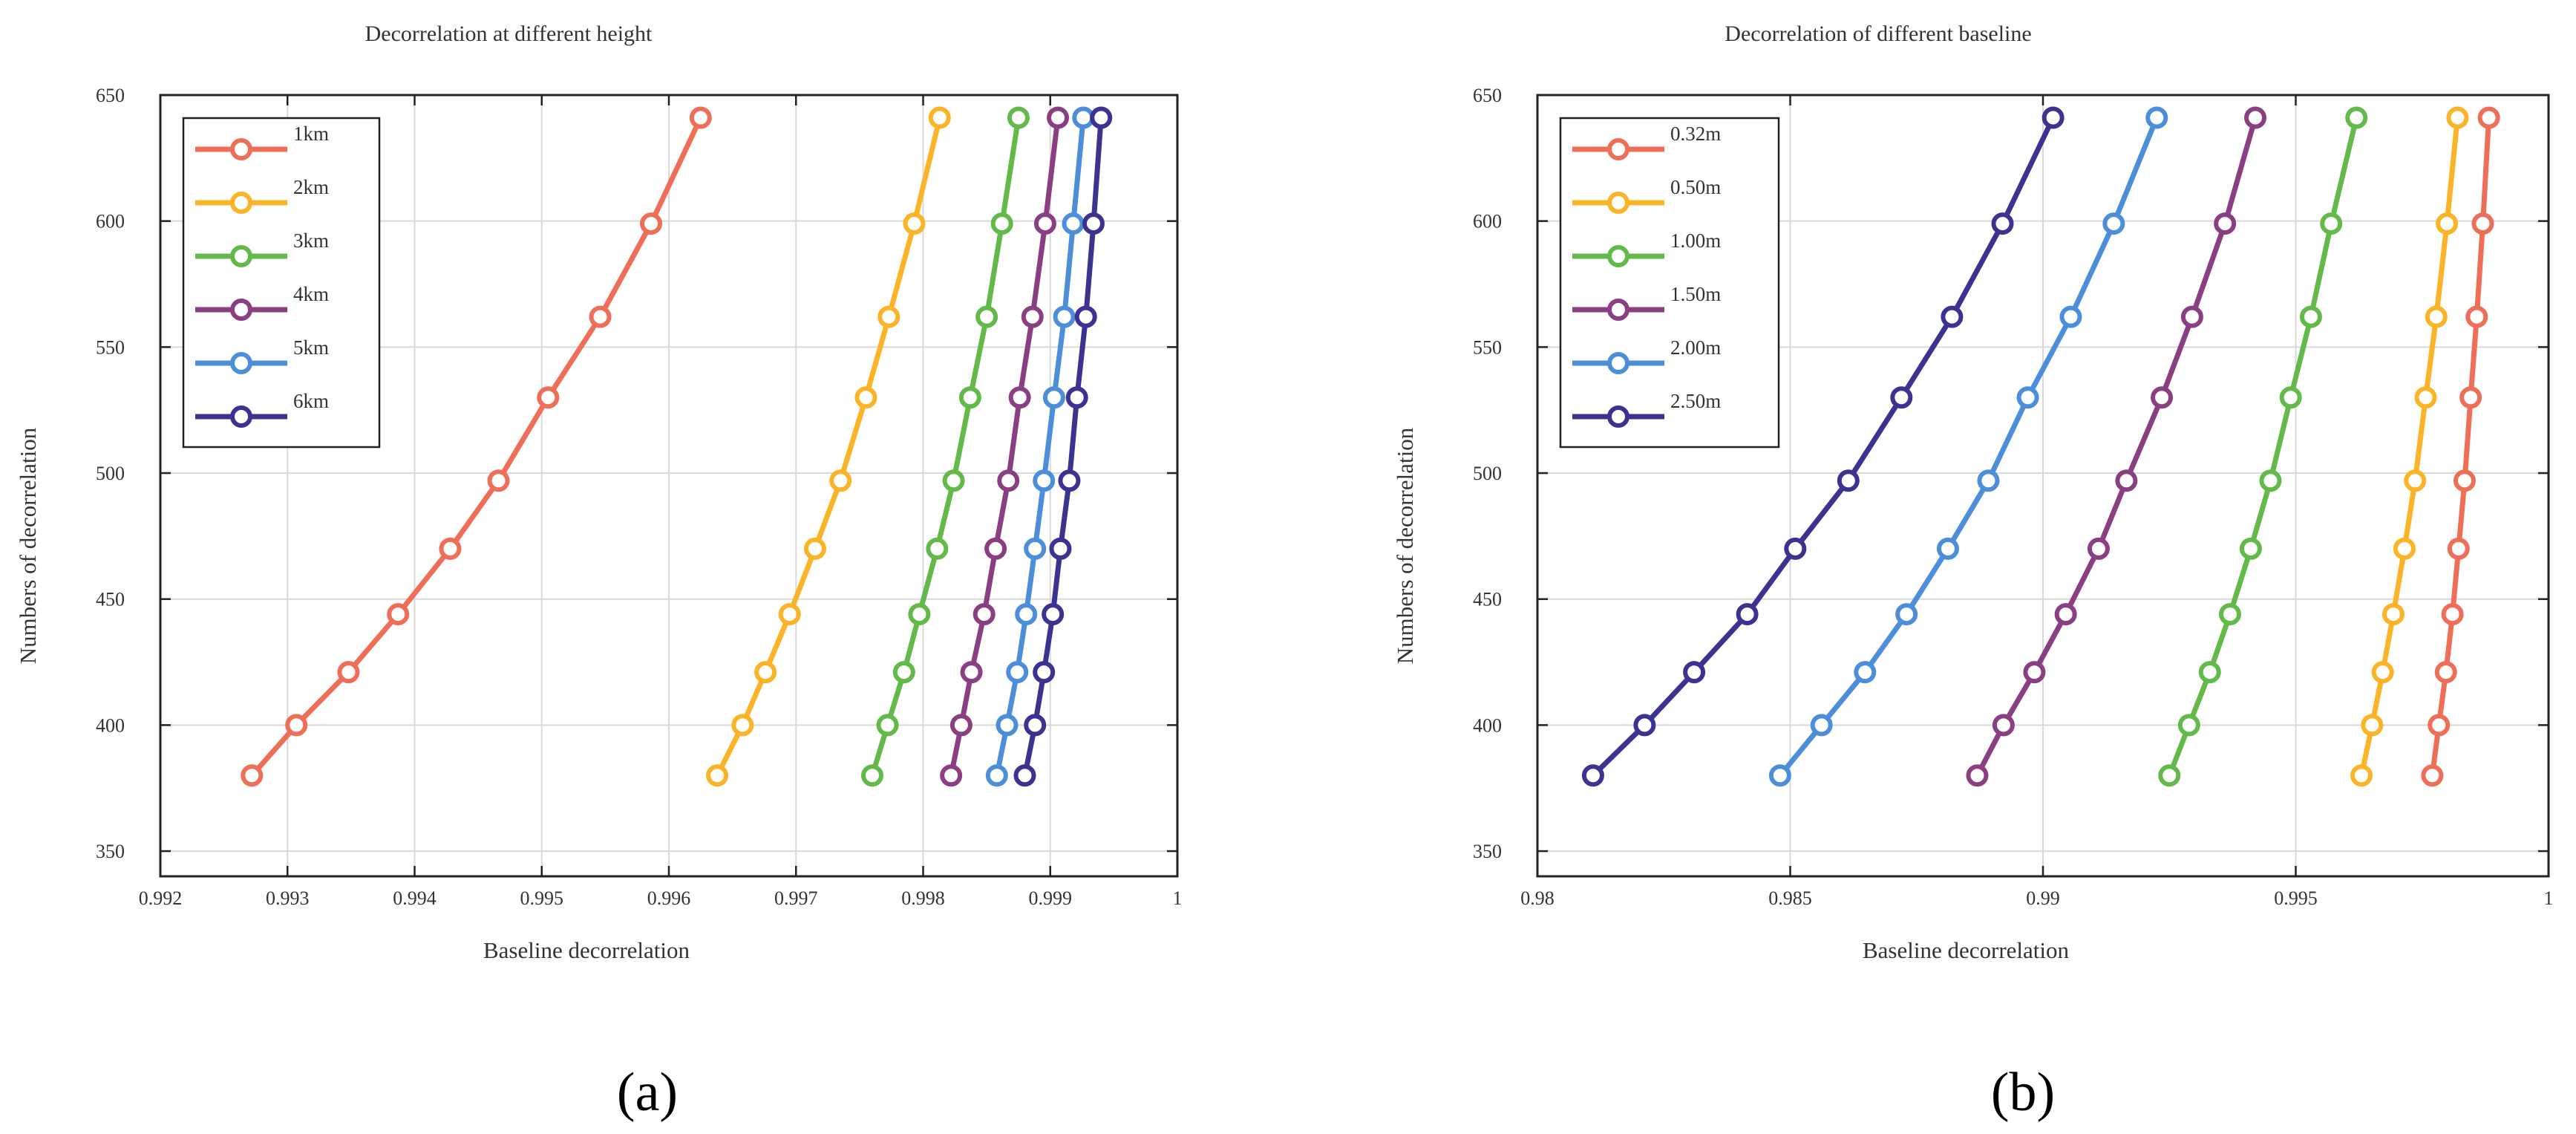 This screenshot has height=1134, width=2576. I want to click on x-tick-label: 1, so click(1178, 898).